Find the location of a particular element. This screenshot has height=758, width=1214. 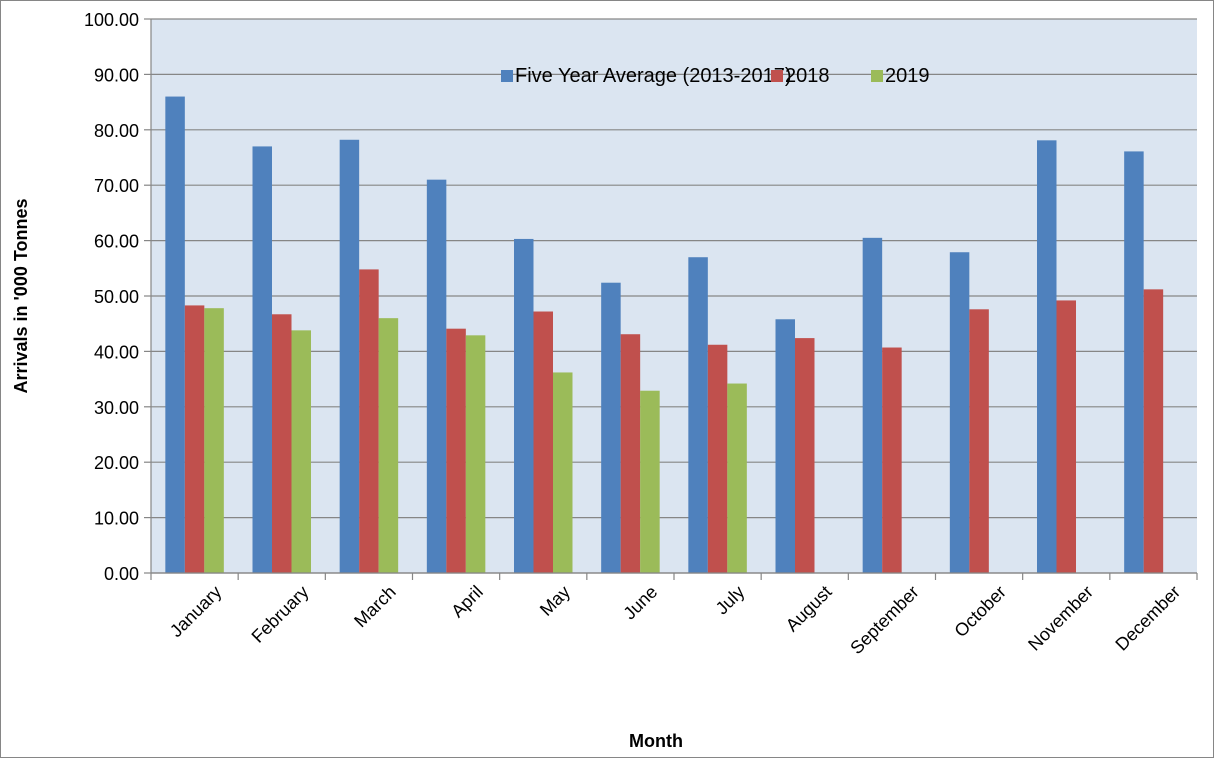

bar-five-year-average-february is located at coordinates (262, 360).